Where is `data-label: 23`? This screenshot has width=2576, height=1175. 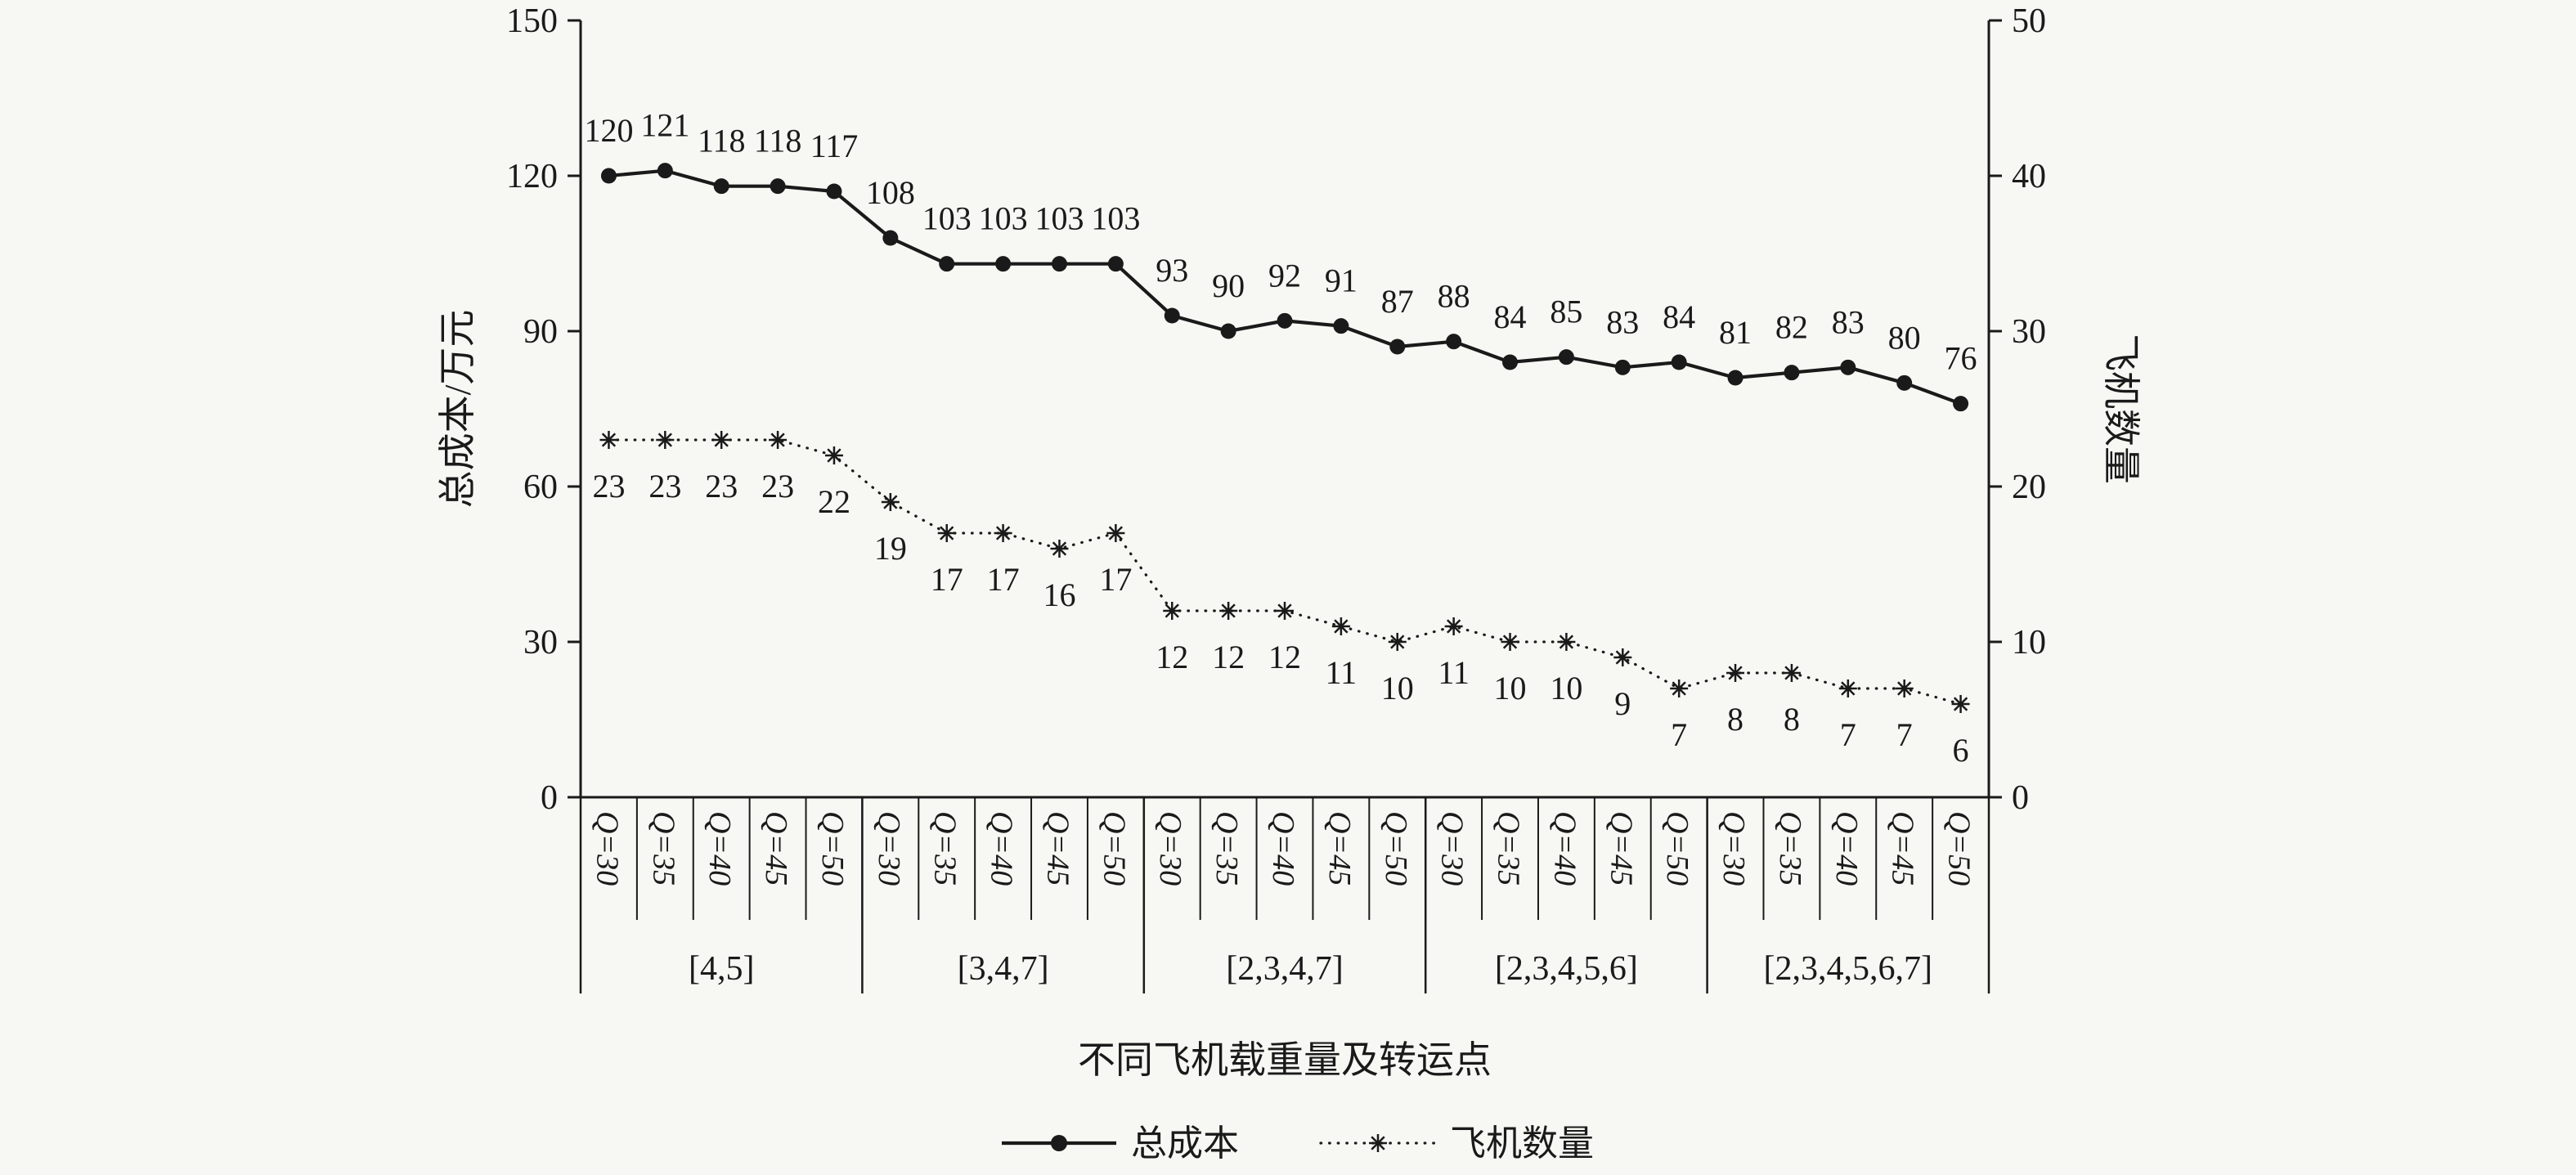 data-label: 23 is located at coordinates (721, 486).